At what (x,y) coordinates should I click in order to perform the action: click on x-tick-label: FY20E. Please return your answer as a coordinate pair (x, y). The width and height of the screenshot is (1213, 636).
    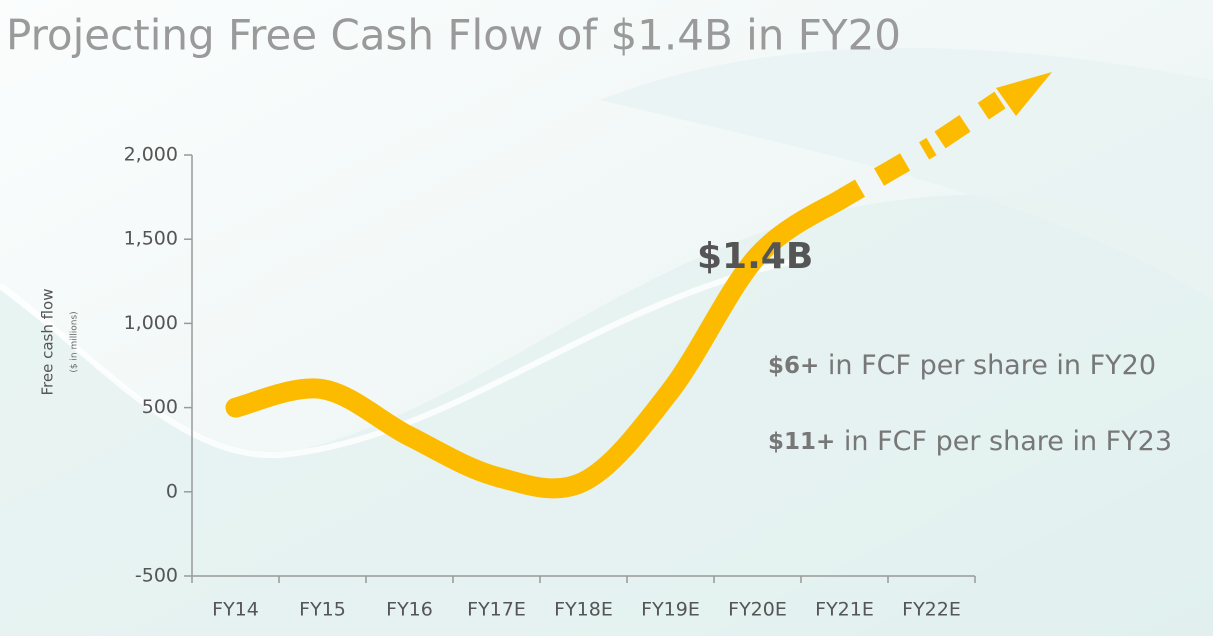
    Looking at the image, I should click on (757, 610).